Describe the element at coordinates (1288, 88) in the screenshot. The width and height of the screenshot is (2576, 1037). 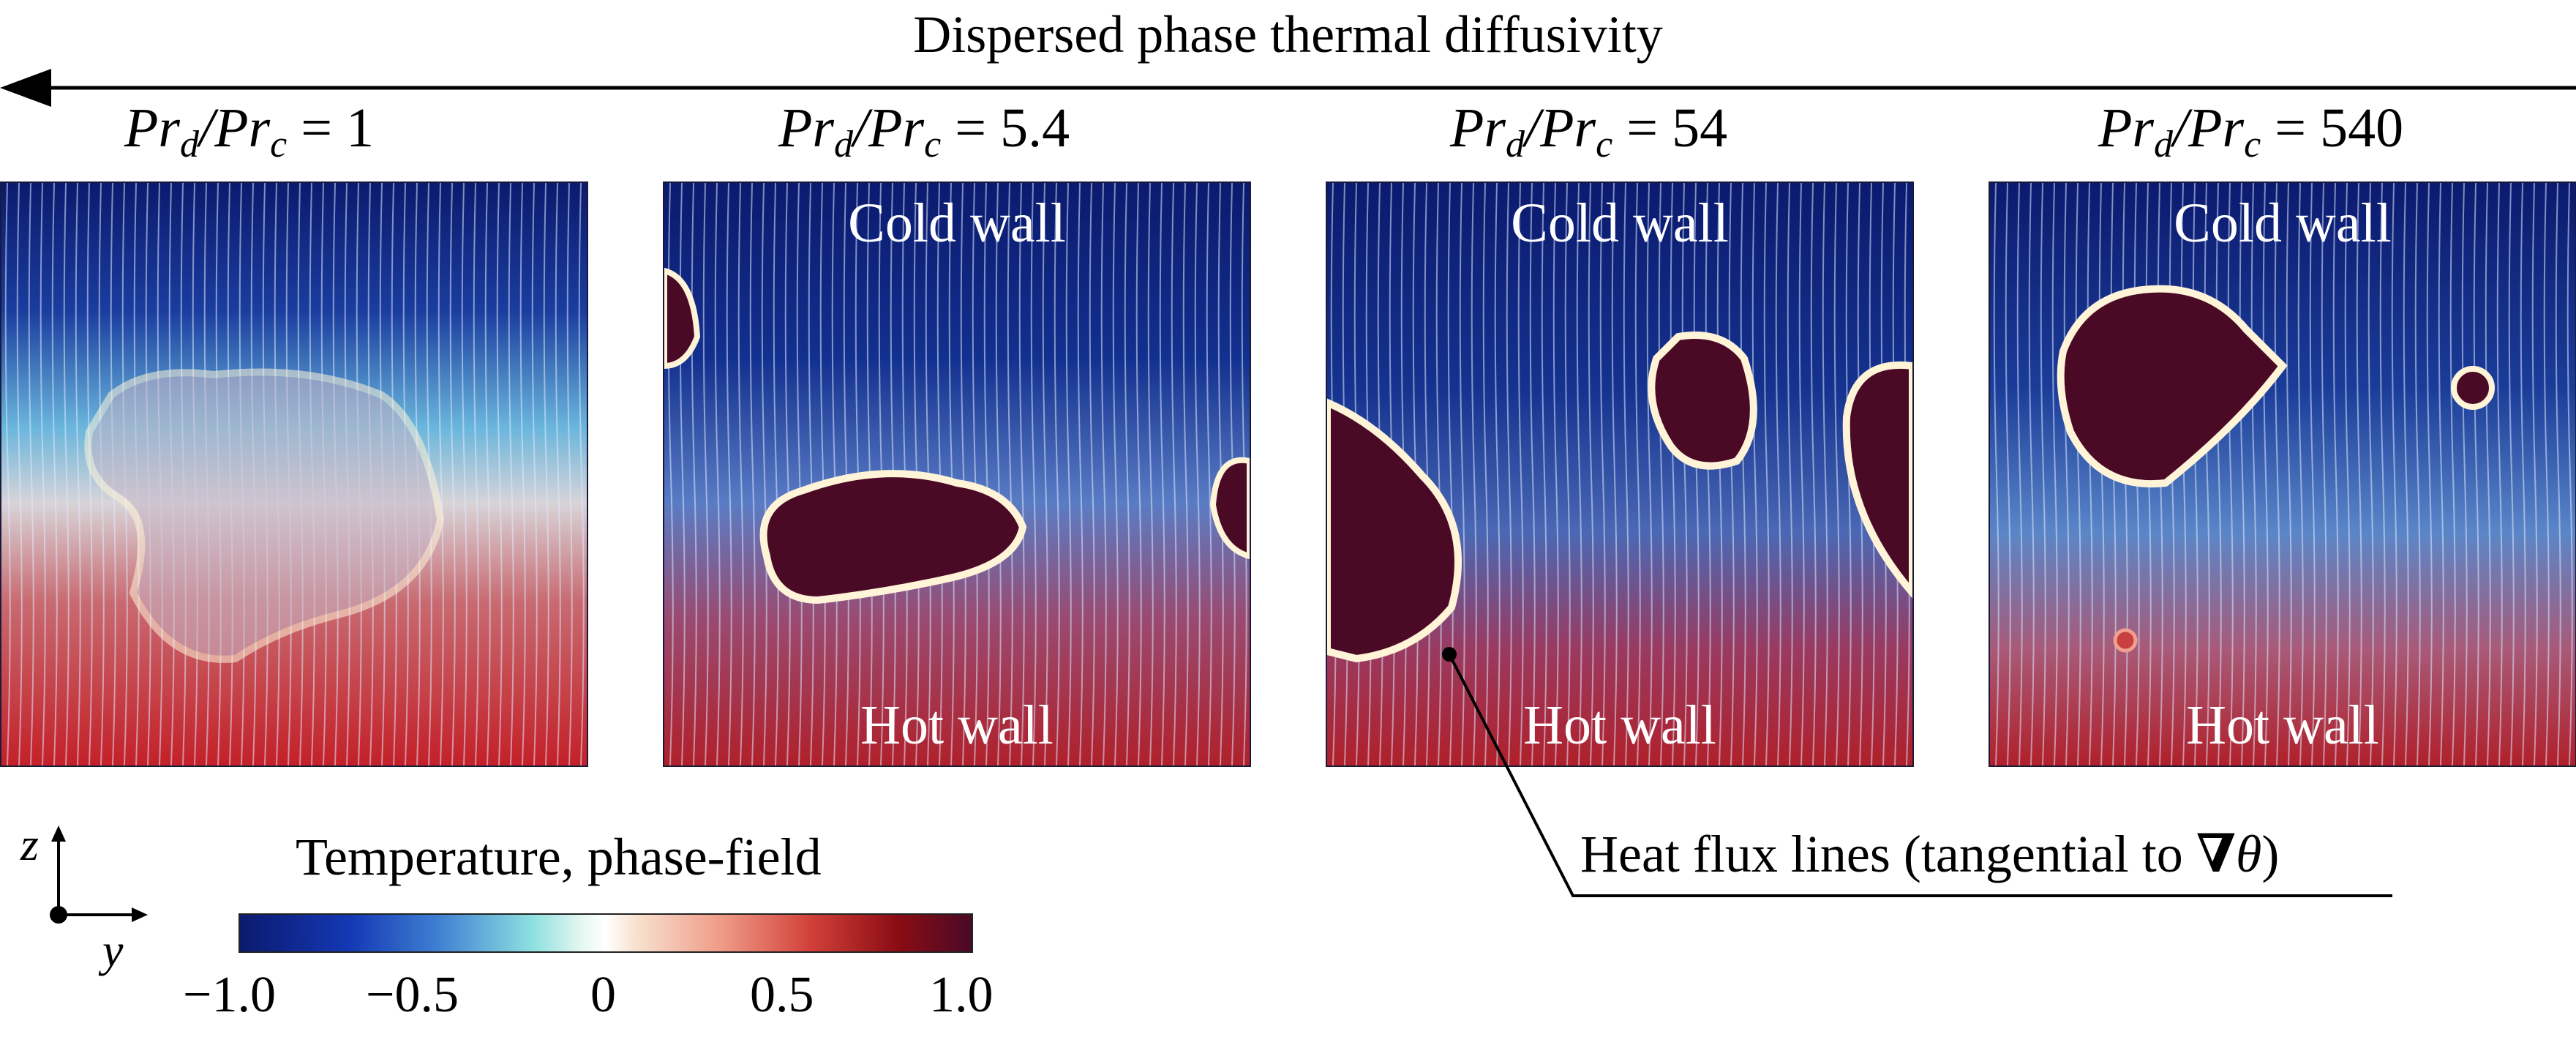
I see `diffusivity-arrow` at that location.